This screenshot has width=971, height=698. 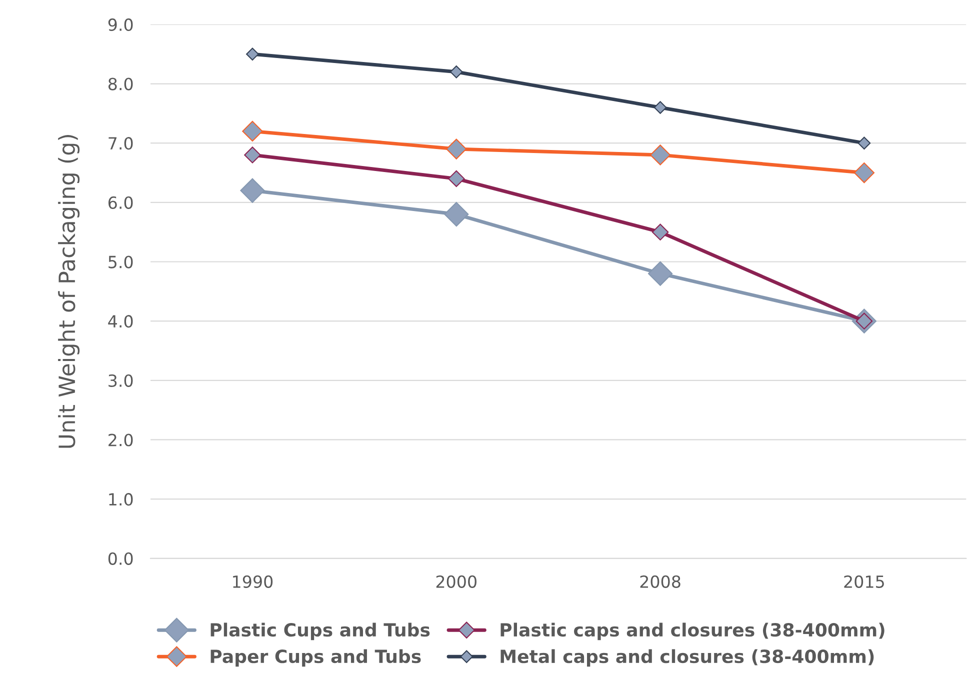 What do you see at coordinates (121, 499) in the screenshot?
I see `y-tick-label: 1.0` at bounding box center [121, 499].